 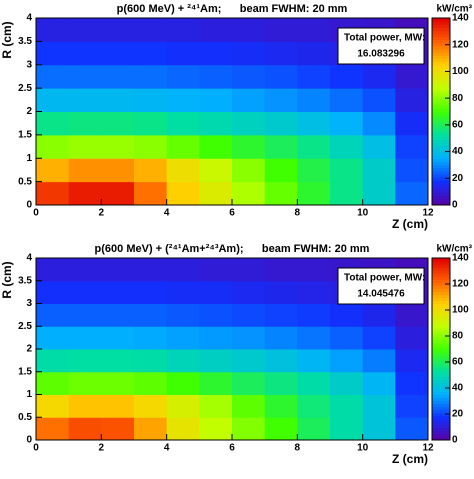 What do you see at coordinates (25, 280) in the screenshot?
I see `y-tick-label: 3.5` at bounding box center [25, 280].